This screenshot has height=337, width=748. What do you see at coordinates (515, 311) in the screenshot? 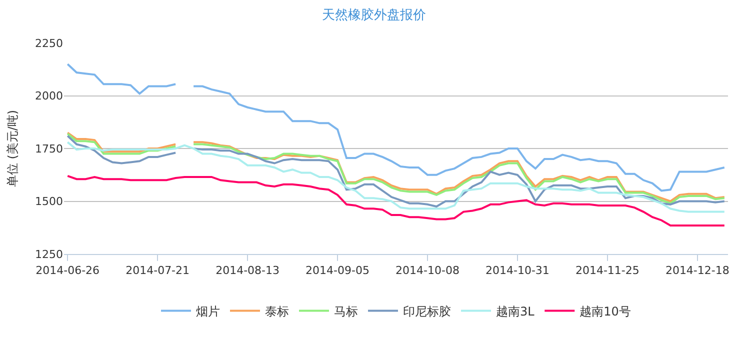
I see `legend-label: 越南3L` at bounding box center [515, 311].